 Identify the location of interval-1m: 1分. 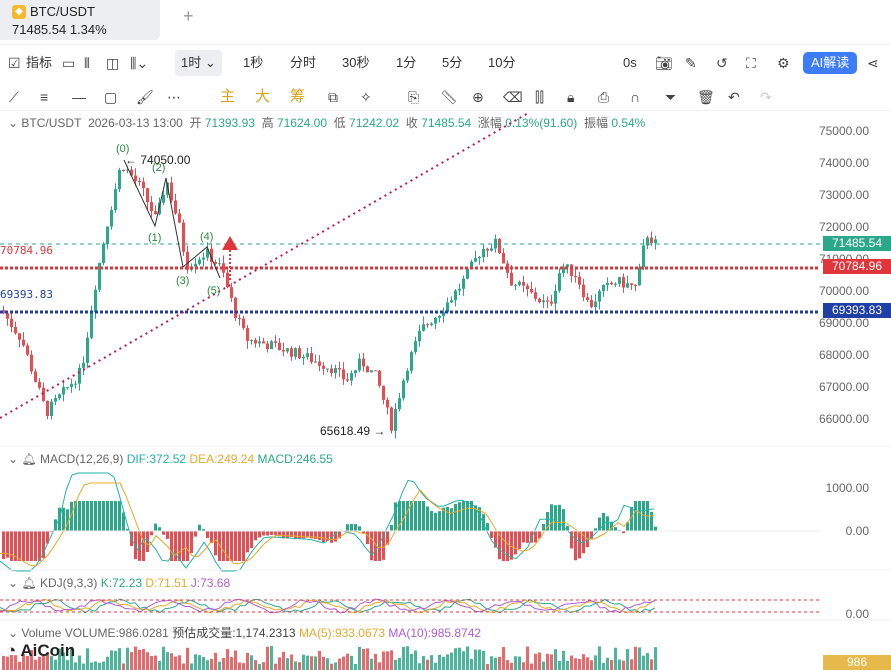
(406, 62).